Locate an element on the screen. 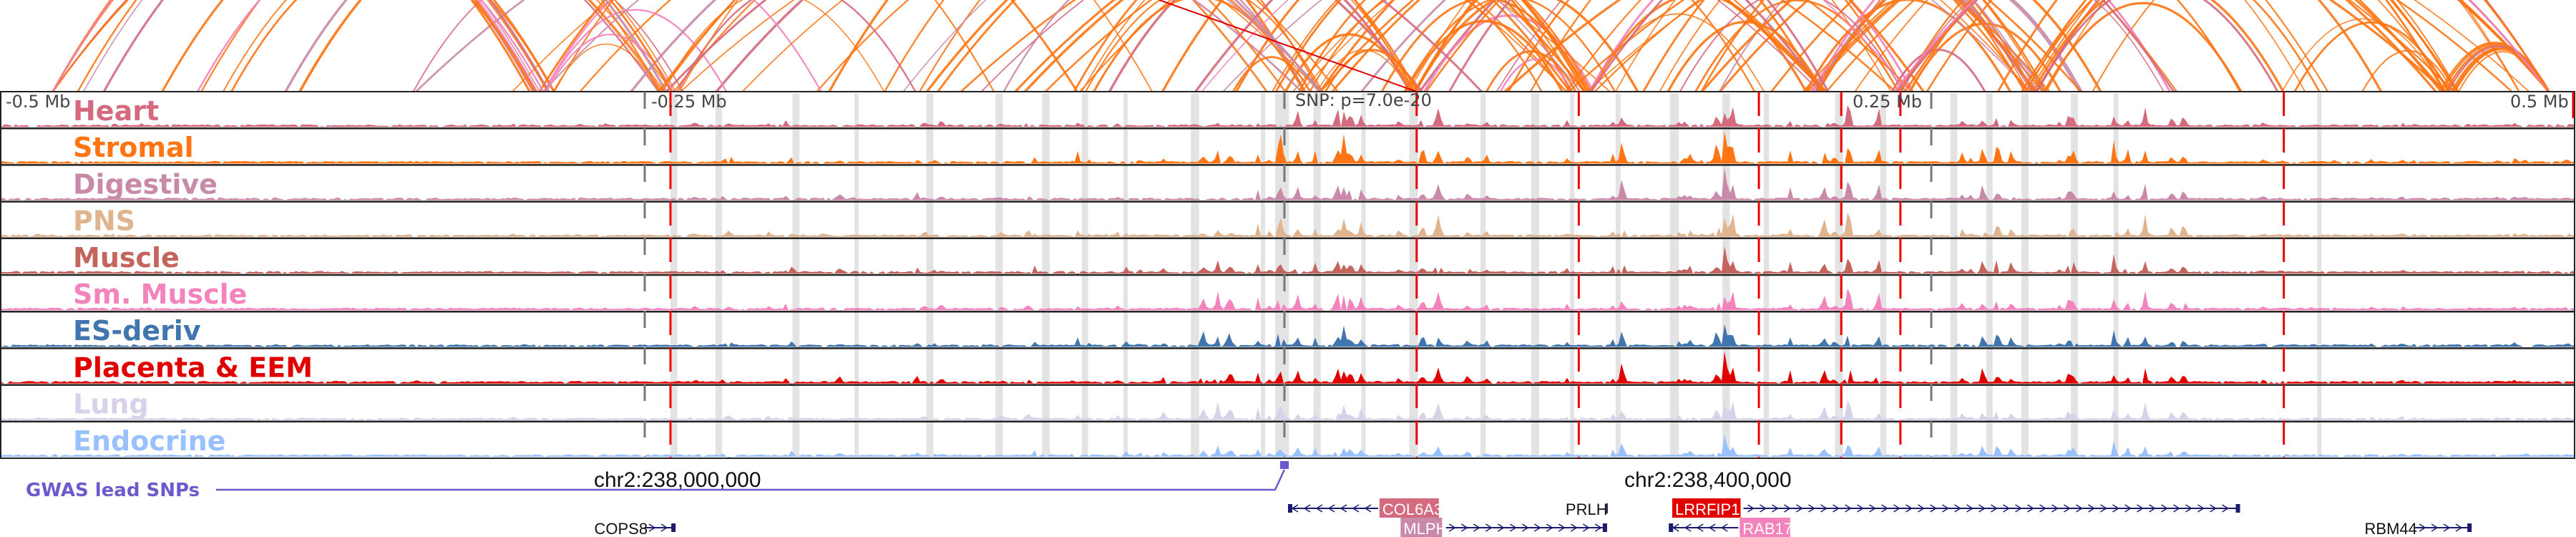 The height and width of the screenshot is (537, 2576). track-label: Digestive is located at coordinates (145, 184).